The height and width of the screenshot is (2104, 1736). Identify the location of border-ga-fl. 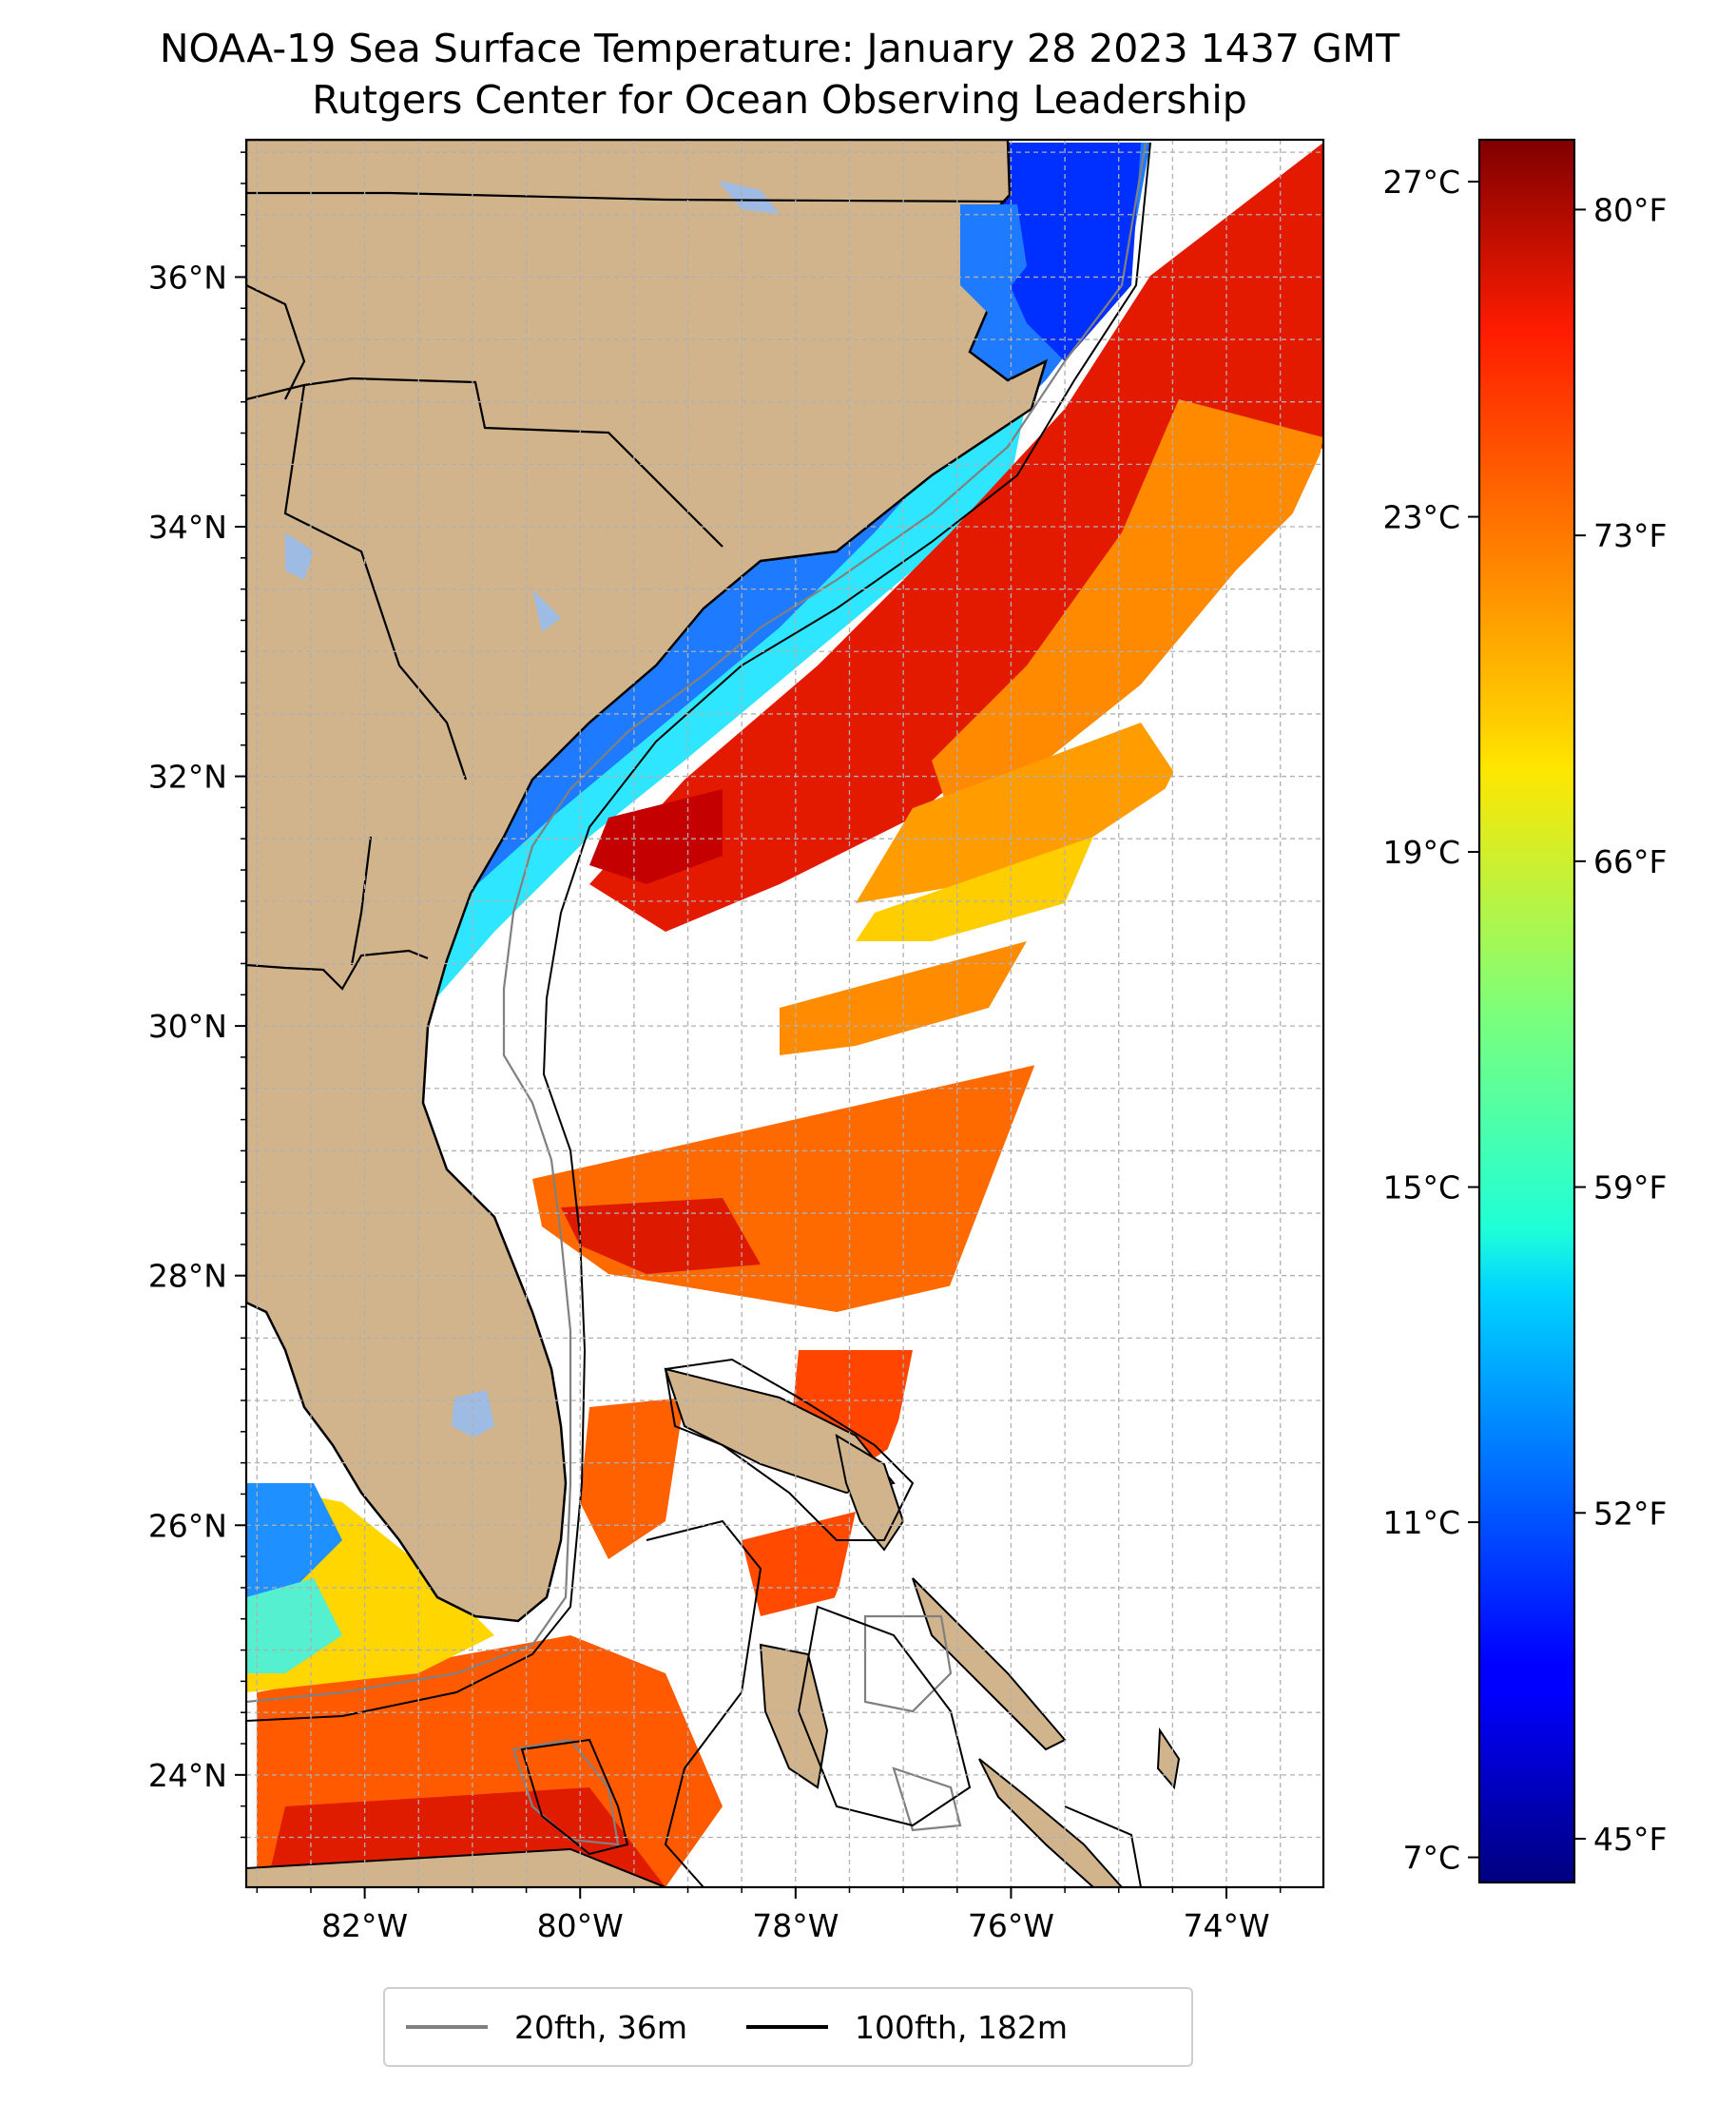
(337, 970).